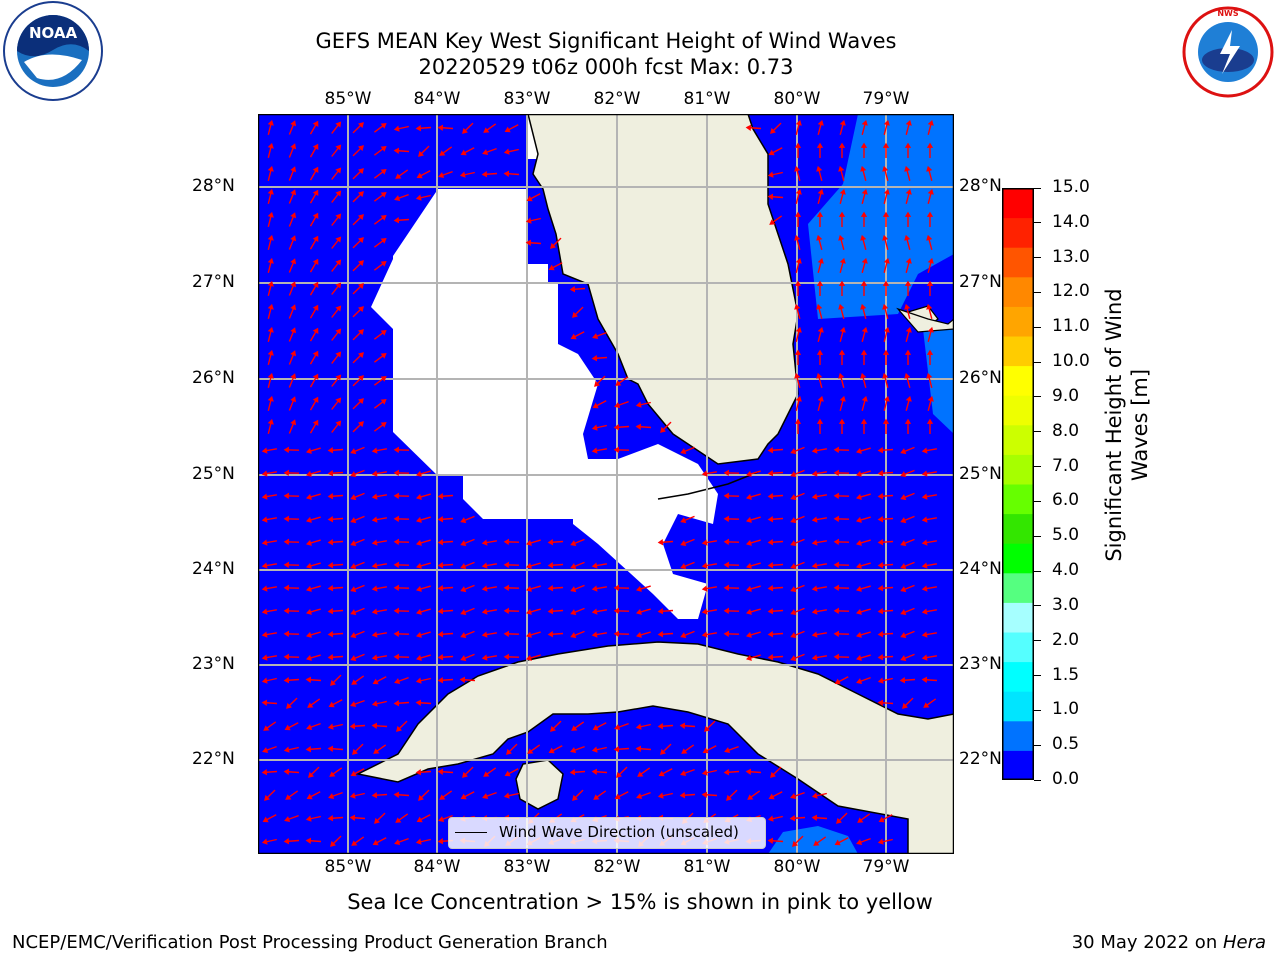  What do you see at coordinates (348, 99) in the screenshot?
I see `lon-label-top: 85°W` at bounding box center [348, 99].